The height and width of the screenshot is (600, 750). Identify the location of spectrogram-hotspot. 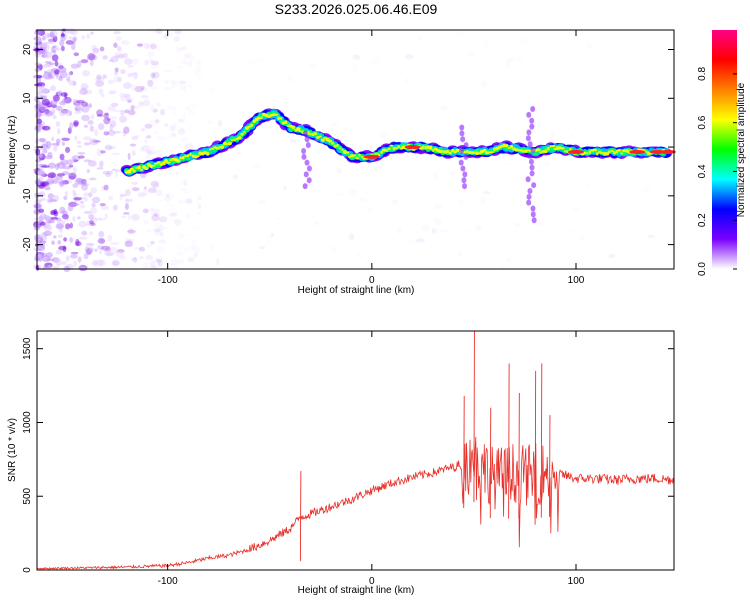
(667, 151).